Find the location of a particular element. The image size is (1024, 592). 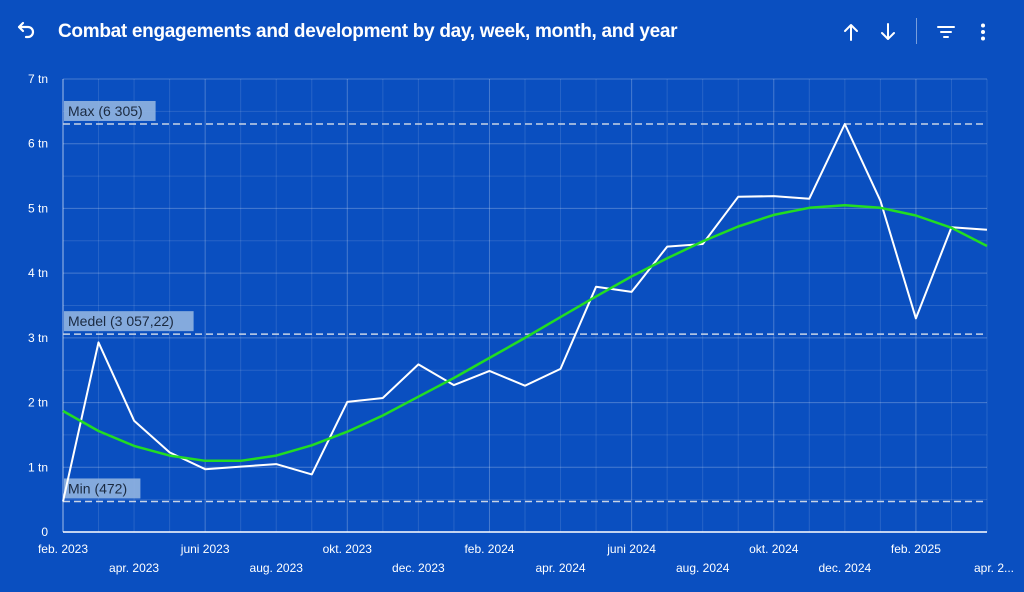

back-icon is located at coordinates (26, 32).